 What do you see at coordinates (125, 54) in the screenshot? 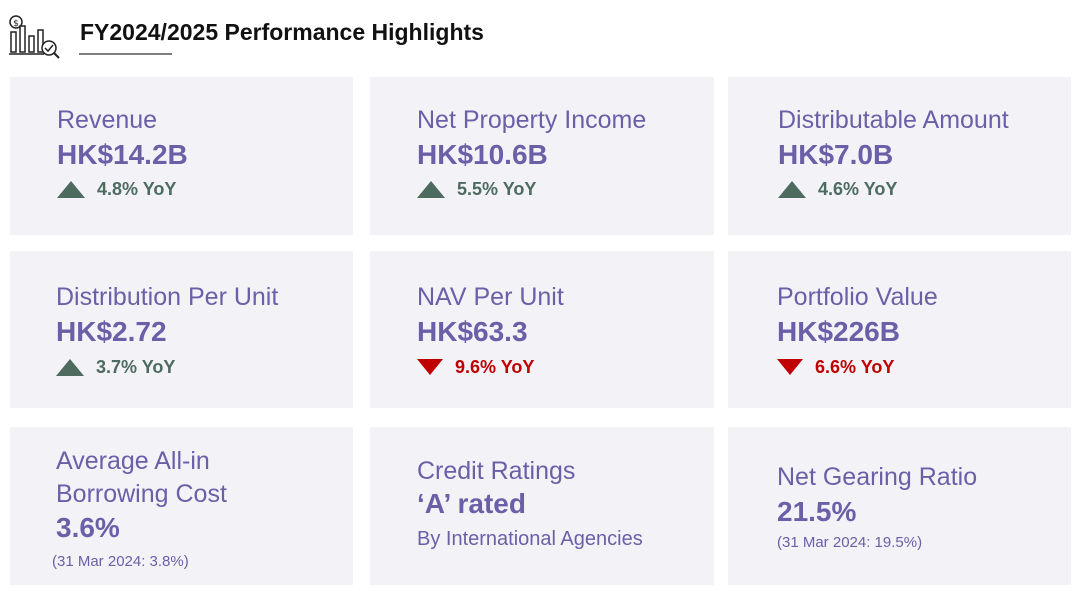
I see `title-underline` at bounding box center [125, 54].